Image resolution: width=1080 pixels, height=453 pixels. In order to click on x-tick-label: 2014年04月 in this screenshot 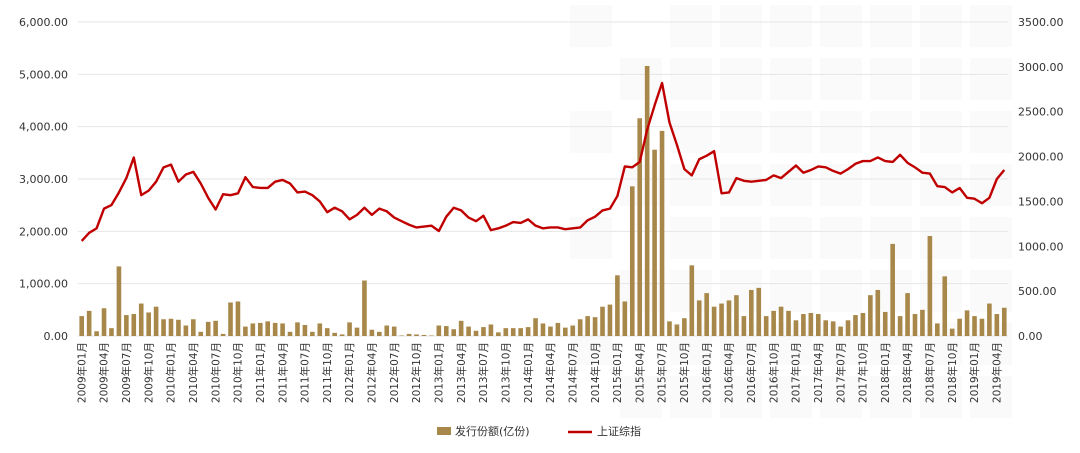, I will do `click(550, 372)`.